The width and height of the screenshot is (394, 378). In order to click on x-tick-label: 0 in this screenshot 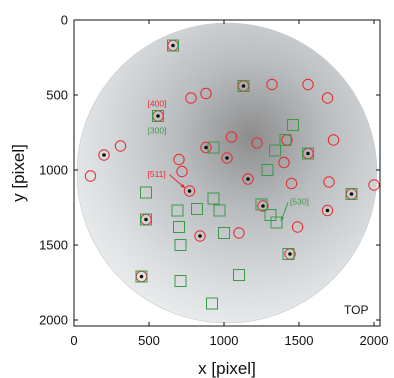, I will do `click(73, 340)`.